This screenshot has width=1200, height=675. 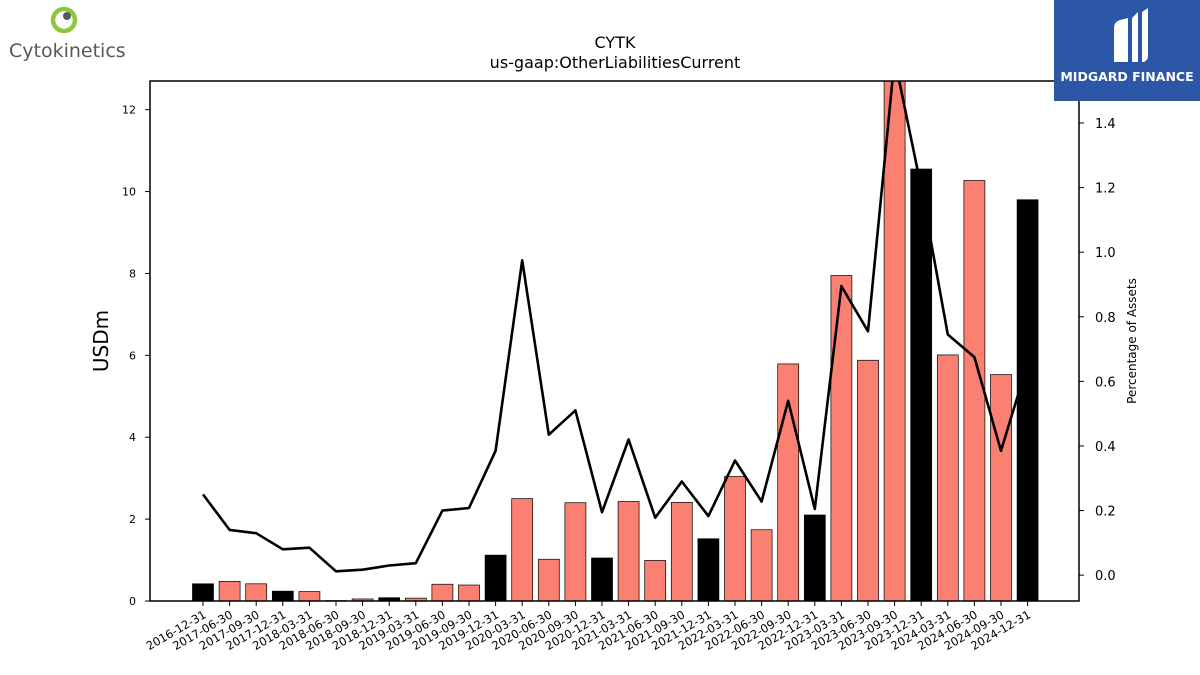 I want to click on y2-tick-label: 0.2, so click(x=1105, y=512).